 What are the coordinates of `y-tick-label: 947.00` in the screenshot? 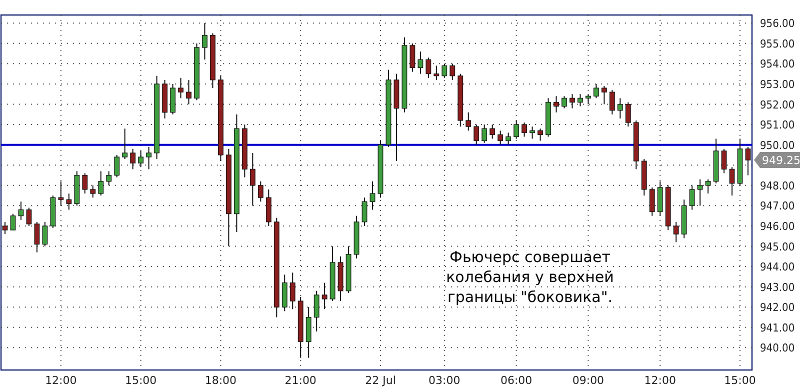 It's located at (777, 206).